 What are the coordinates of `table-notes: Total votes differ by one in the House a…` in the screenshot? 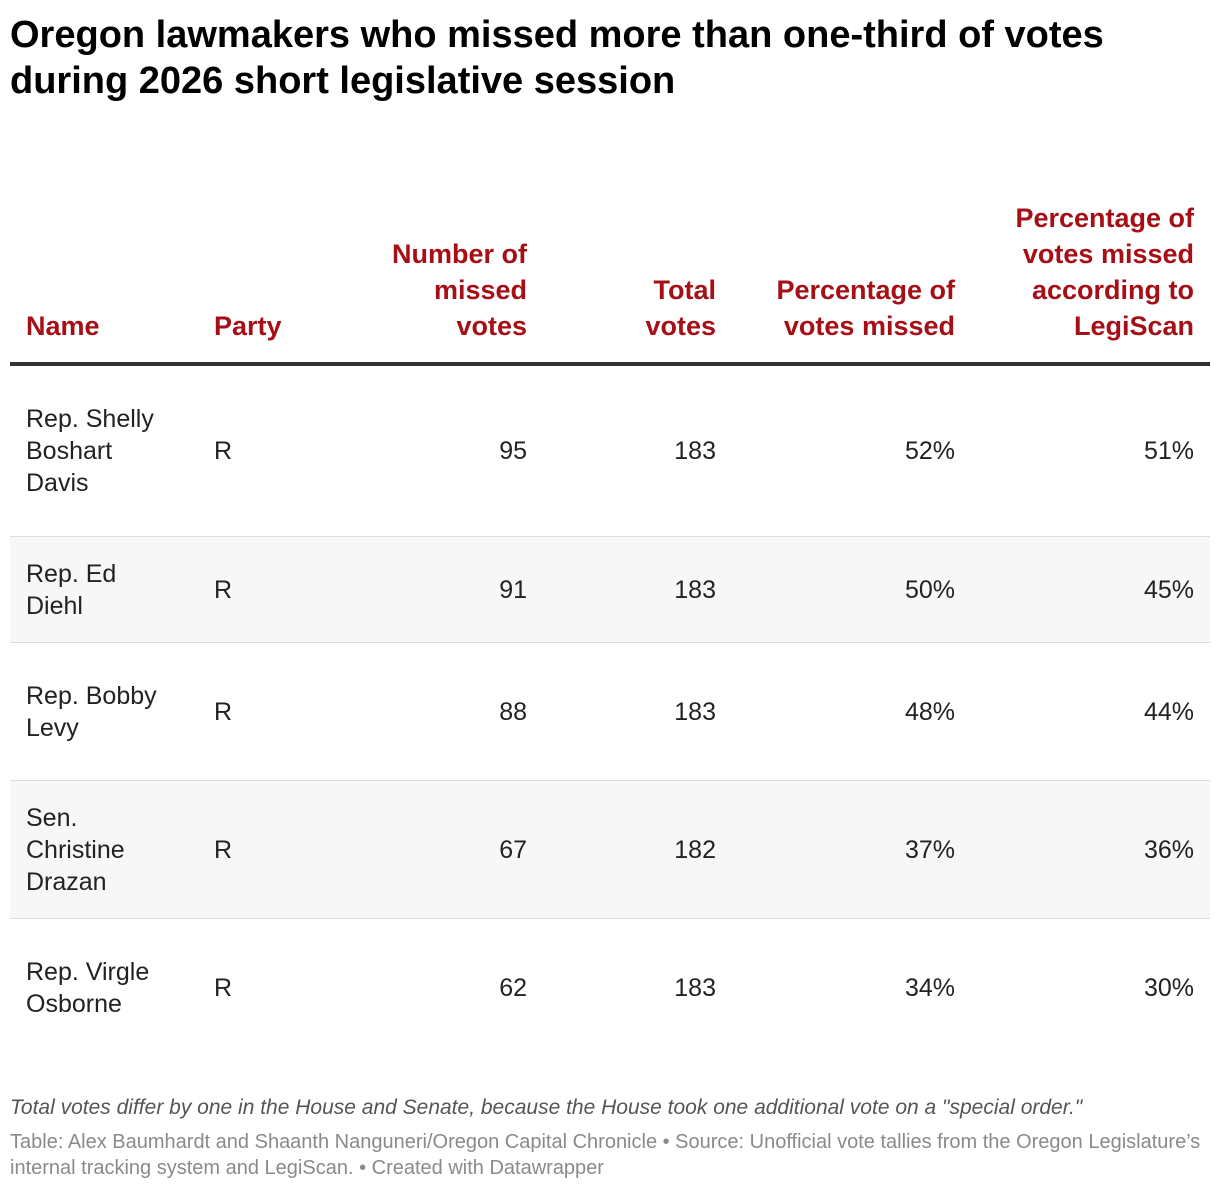 It's located at (546, 1107).